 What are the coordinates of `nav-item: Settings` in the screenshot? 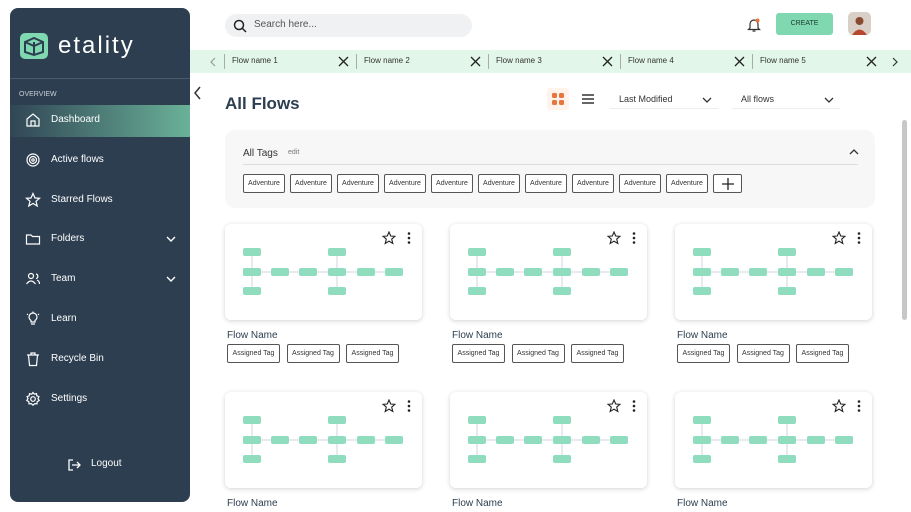 It's located at (69, 398).